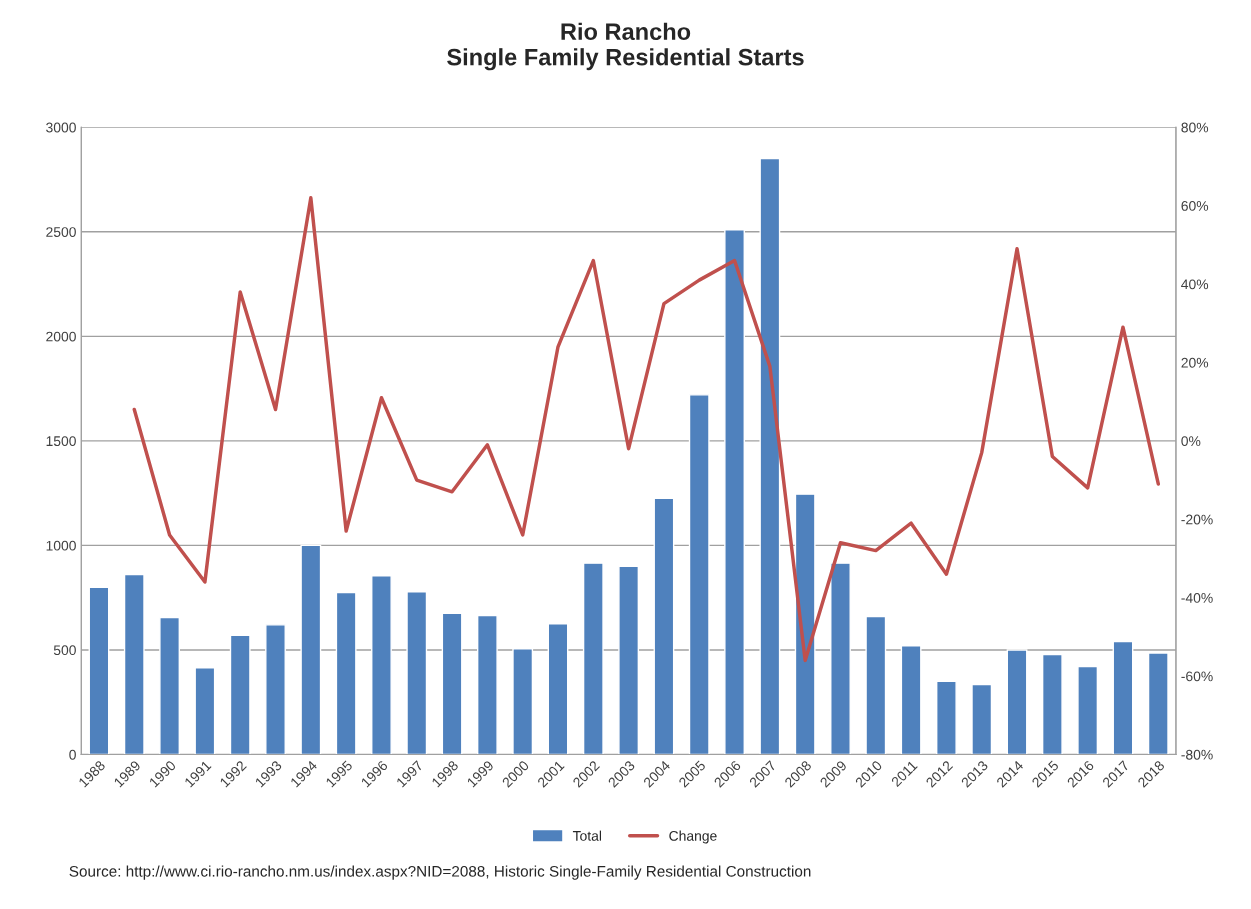 This screenshot has width=1251, height=909. I want to click on y2-tick-label: 20%, so click(1195, 362).